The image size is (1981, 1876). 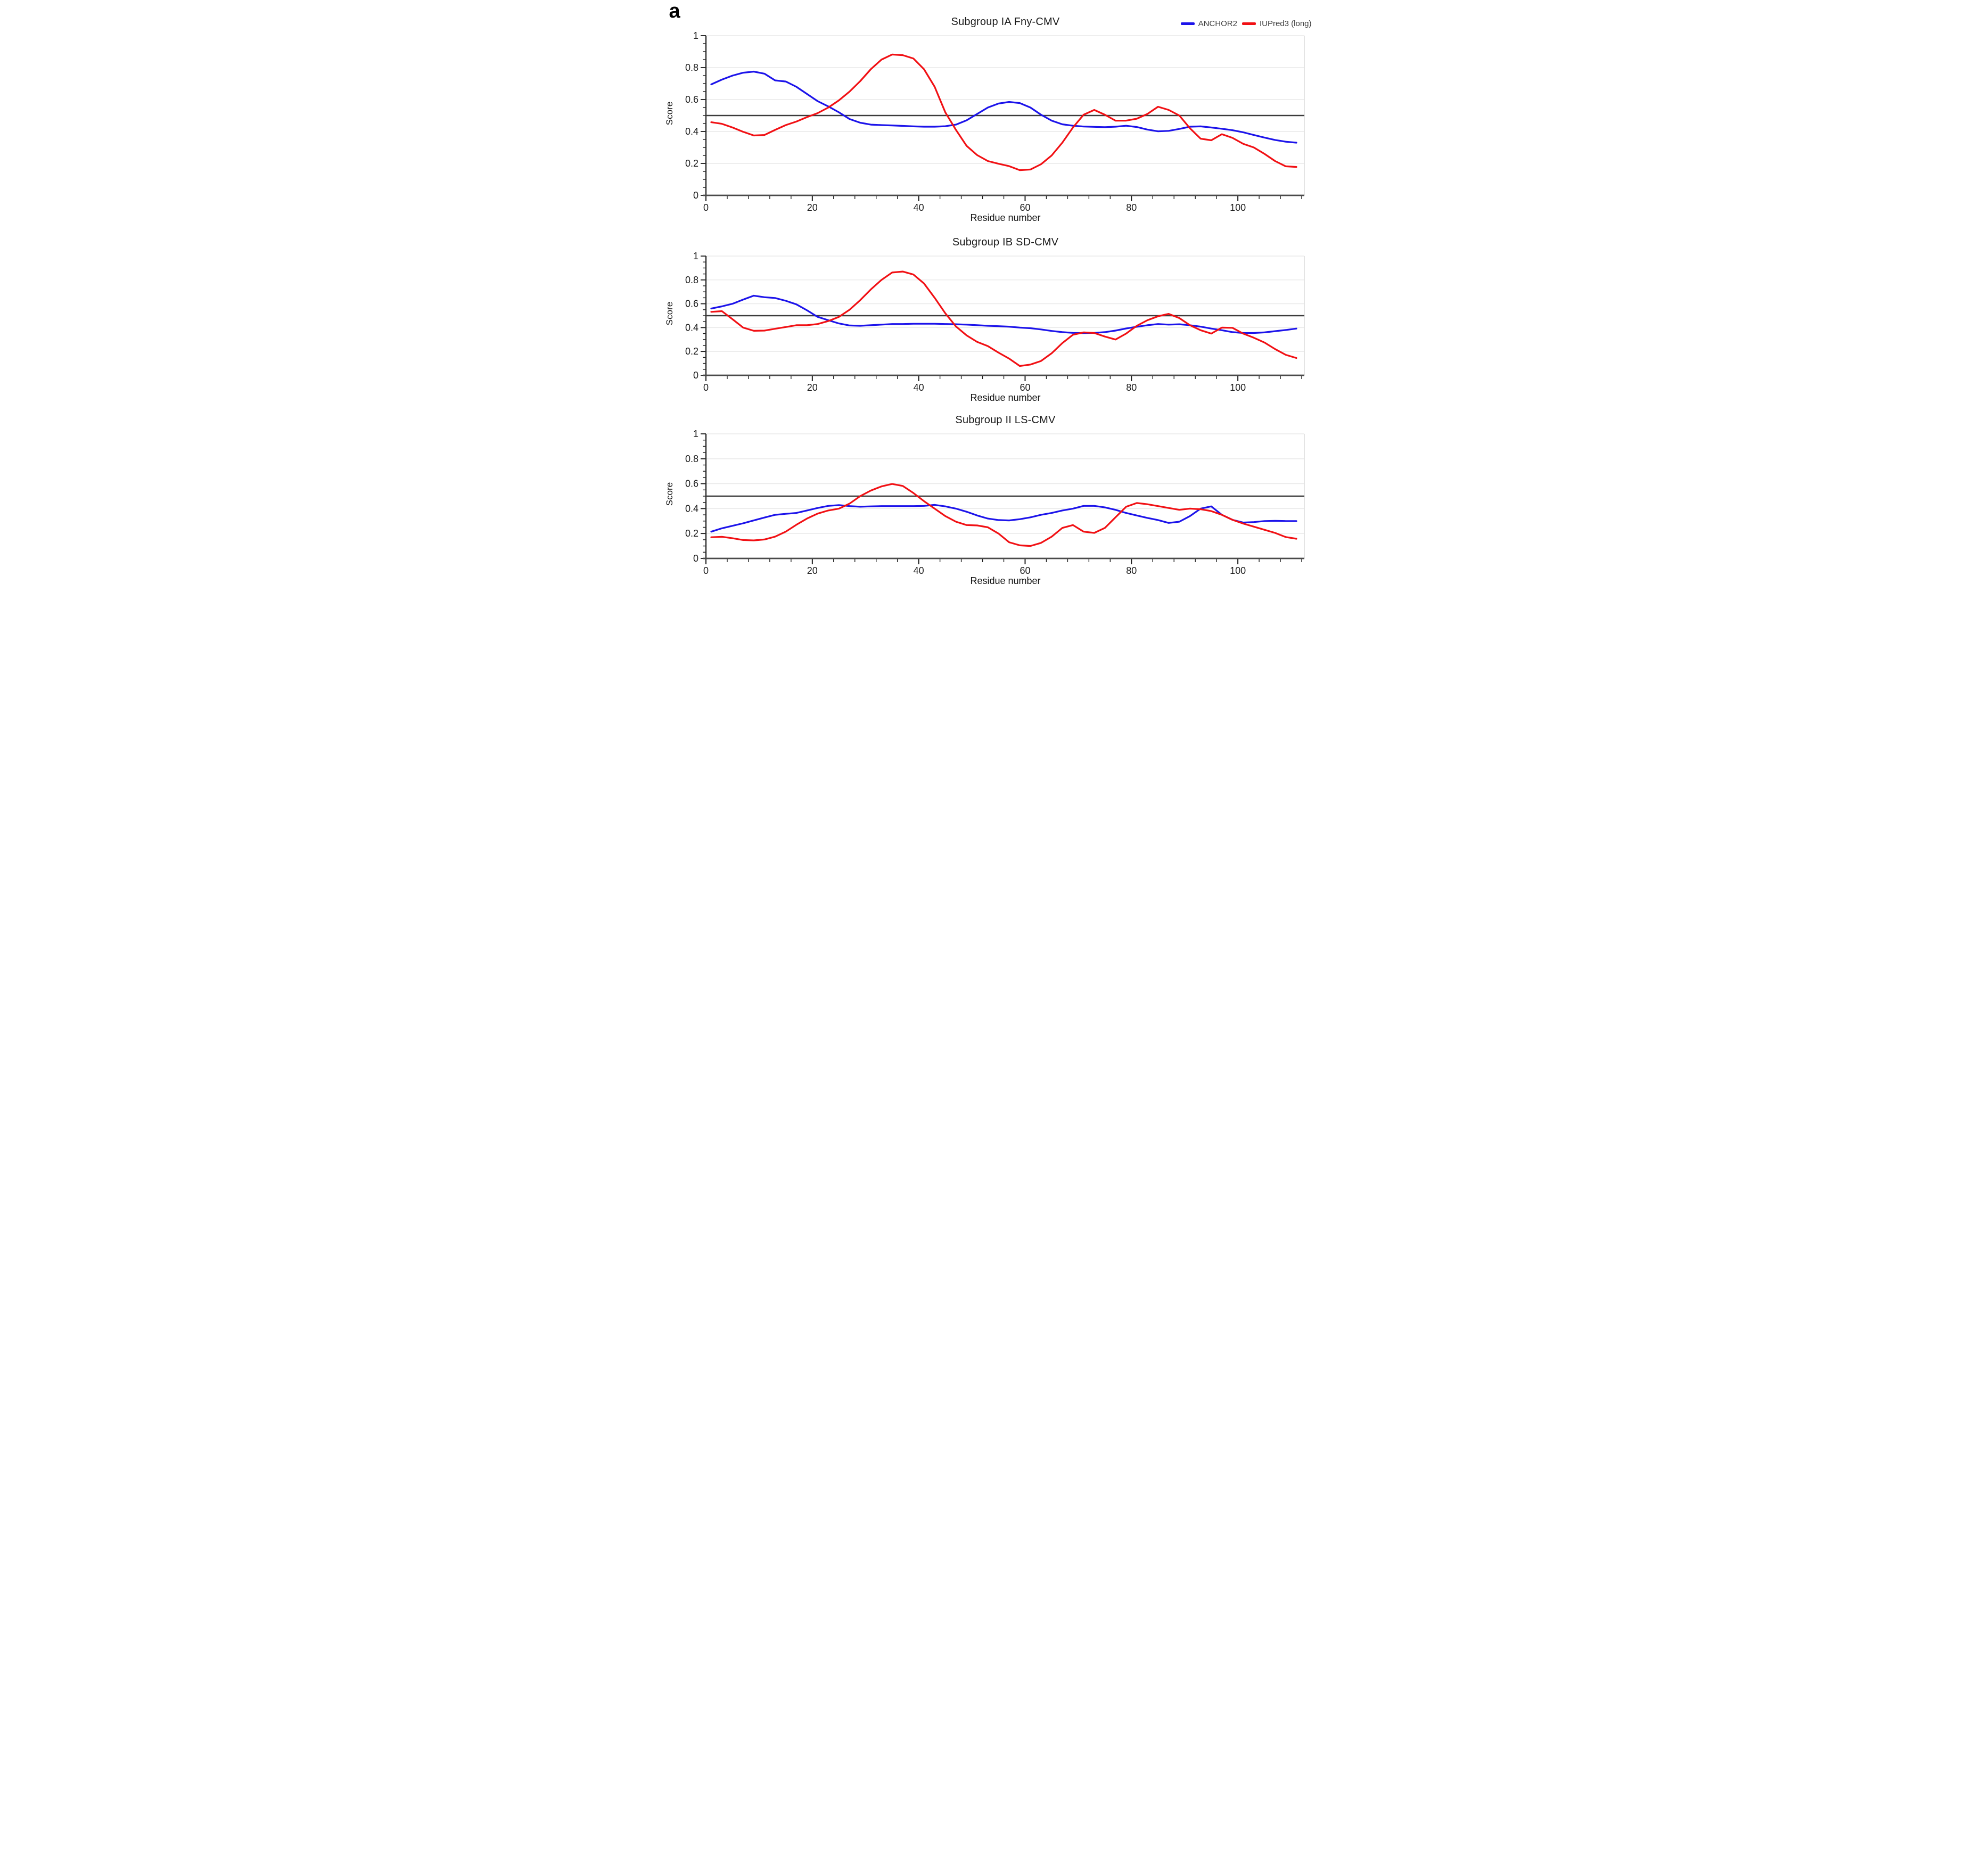 I want to click on line-chart-subgroup-ii: 0 0.2 0.4 0.6 0.8 1 0 20 40 60 80 100, so click(x=995, y=503).